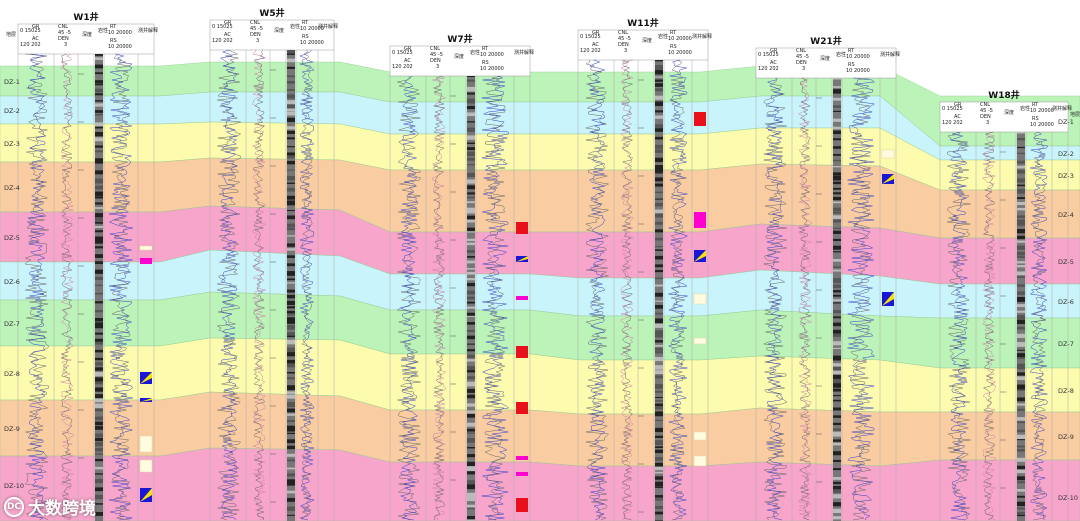 The image size is (1080, 521). Describe the element at coordinates (1066, 215) in the screenshot. I see `layer-label-right: DZ-4` at that location.